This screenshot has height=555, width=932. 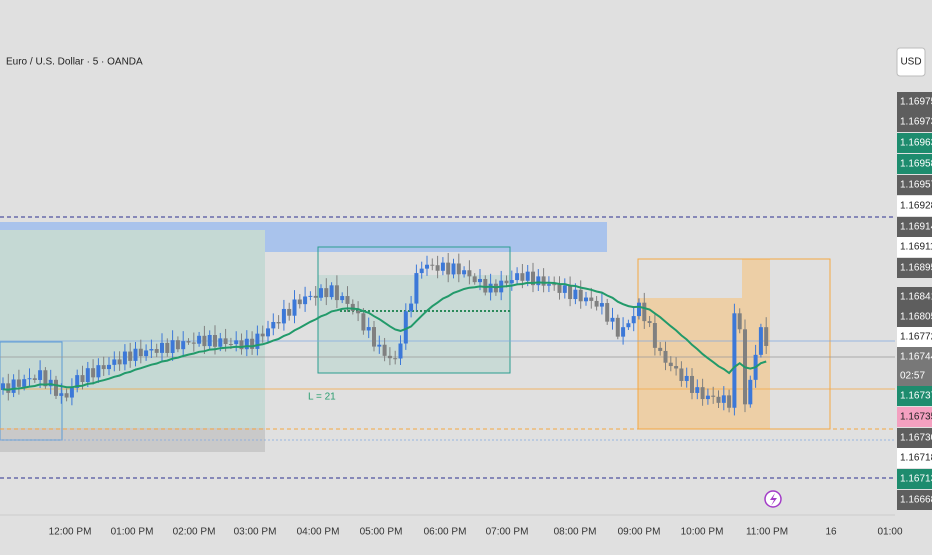 I want to click on price-label: 1.16735, so click(x=916, y=417).